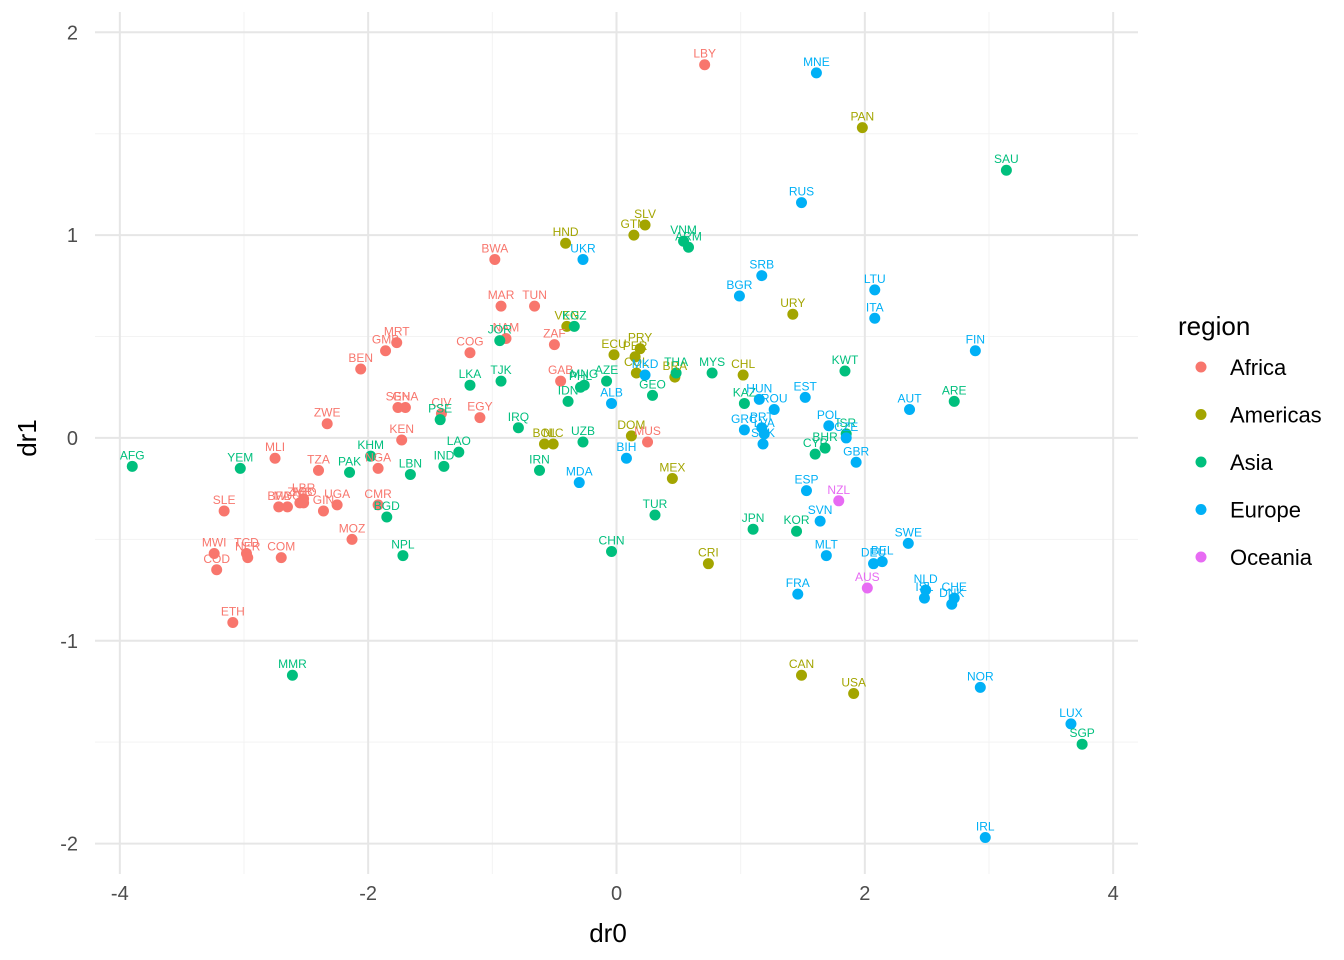 The image size is (1344, 960). I want to click on data-point-bol, so click(544, 444).